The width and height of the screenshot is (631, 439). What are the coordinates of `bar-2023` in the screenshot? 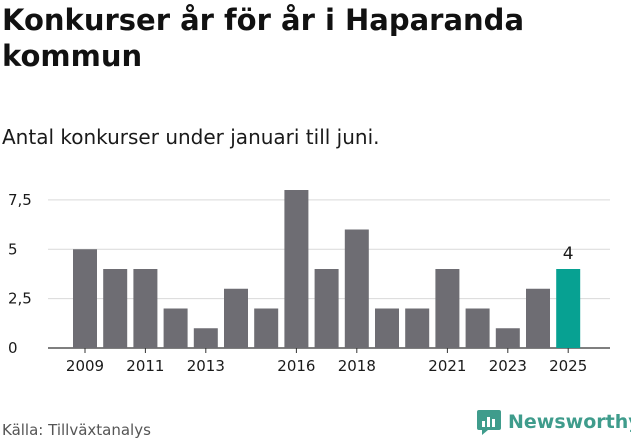 It's located at (507, 338).